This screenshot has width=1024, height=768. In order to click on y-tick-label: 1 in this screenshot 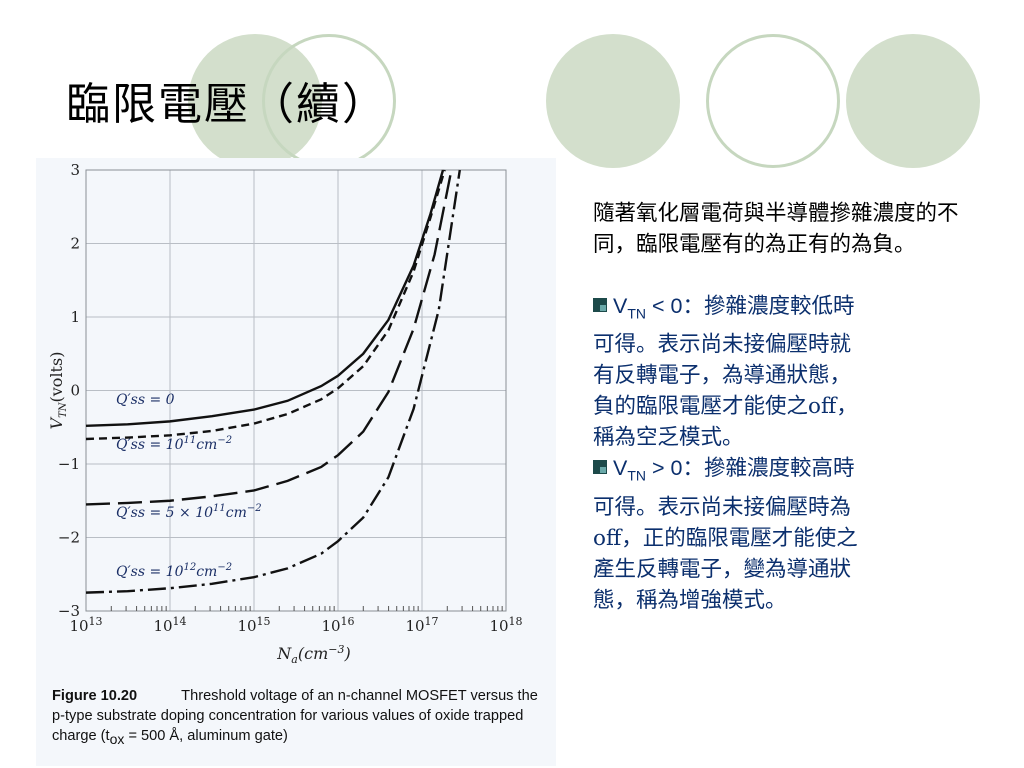, I will do `click(75, 317)`.